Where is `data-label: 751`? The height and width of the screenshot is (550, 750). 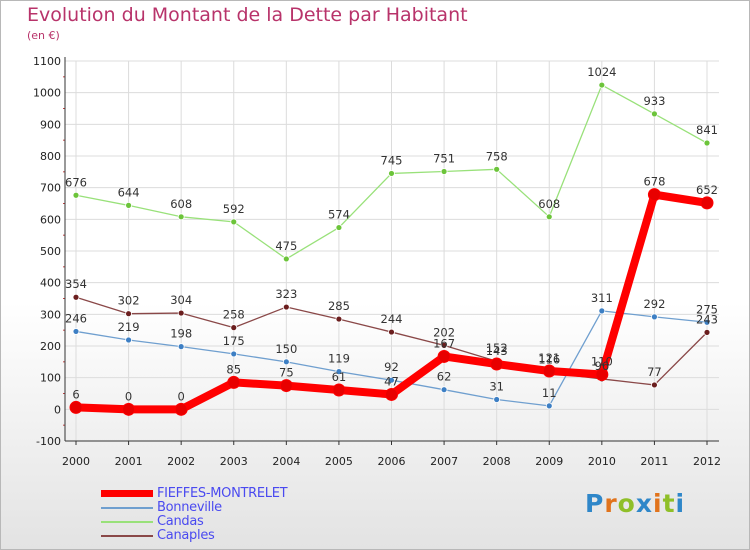 data-label: 751 is located at coordinates (444, 159).